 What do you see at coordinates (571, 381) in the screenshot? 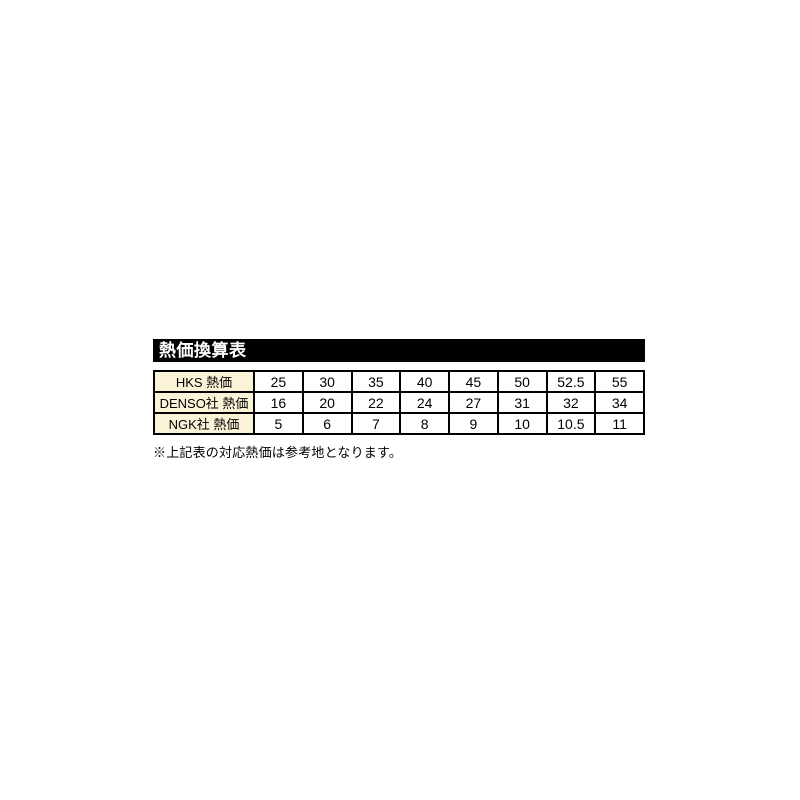
I see `table-cell: 52.5` at bounding box center [571, 381].